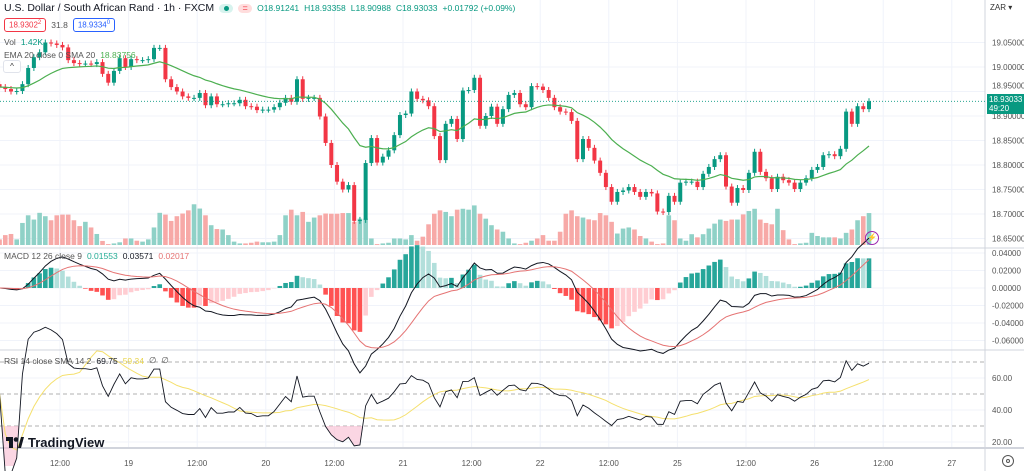  Describe the element at coordinates (1001, 7) in the screenshot. I see `currency-selector: ZAR ▾` at that location.